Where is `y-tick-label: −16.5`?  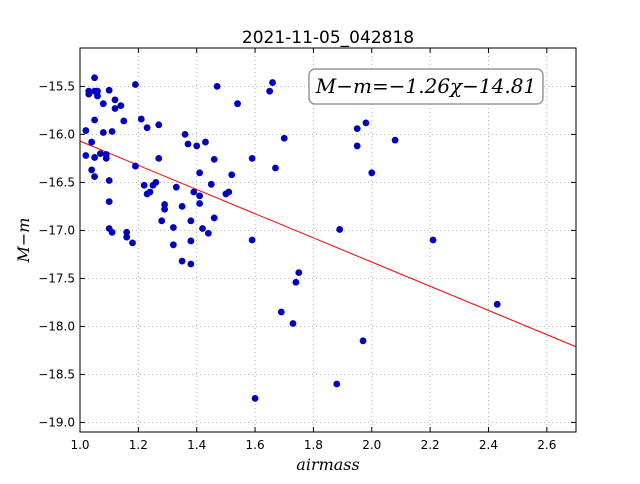
y-tick-label: −16.5 is located at coordinates (56, 182).